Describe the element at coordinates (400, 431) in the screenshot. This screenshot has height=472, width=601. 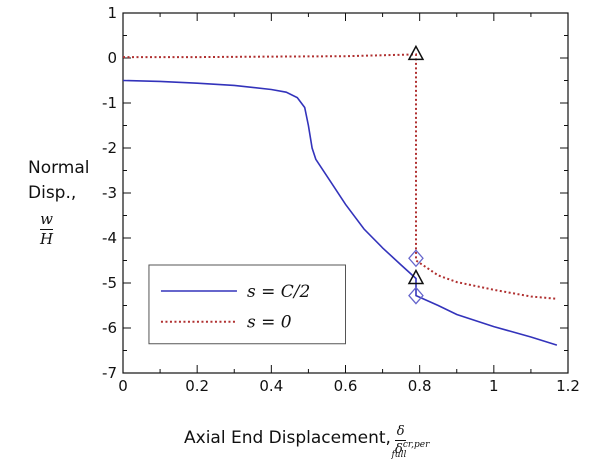
I see `x-frac-numerator: δ` at that location.